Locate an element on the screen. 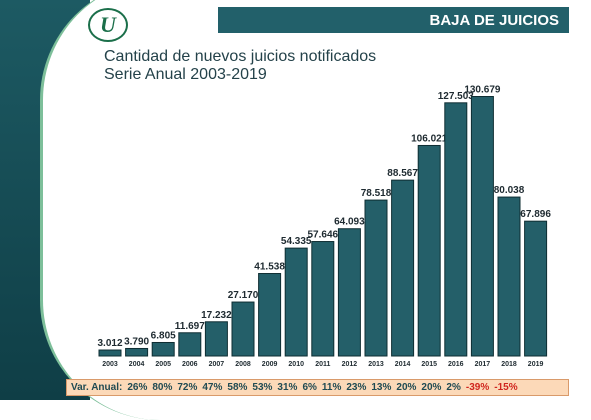 This screenshot has height=420, width=591. variation-value: 80% is located at coordinates (162, 387).